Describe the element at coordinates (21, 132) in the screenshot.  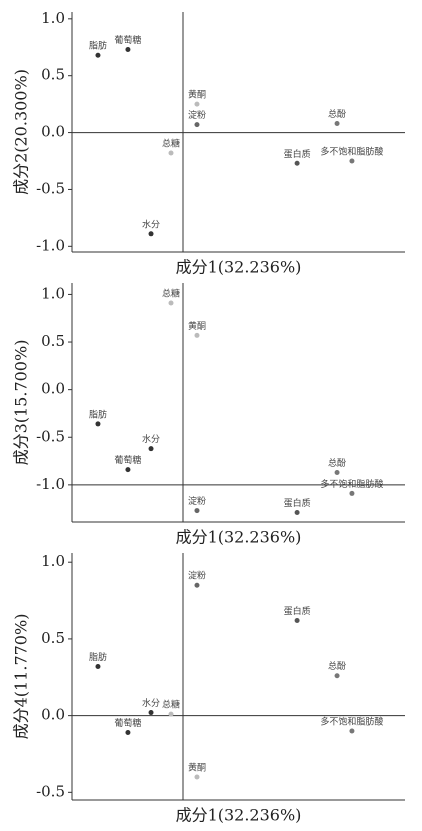
I see `y-axis-label: 成分2(20.300%)` at that location.